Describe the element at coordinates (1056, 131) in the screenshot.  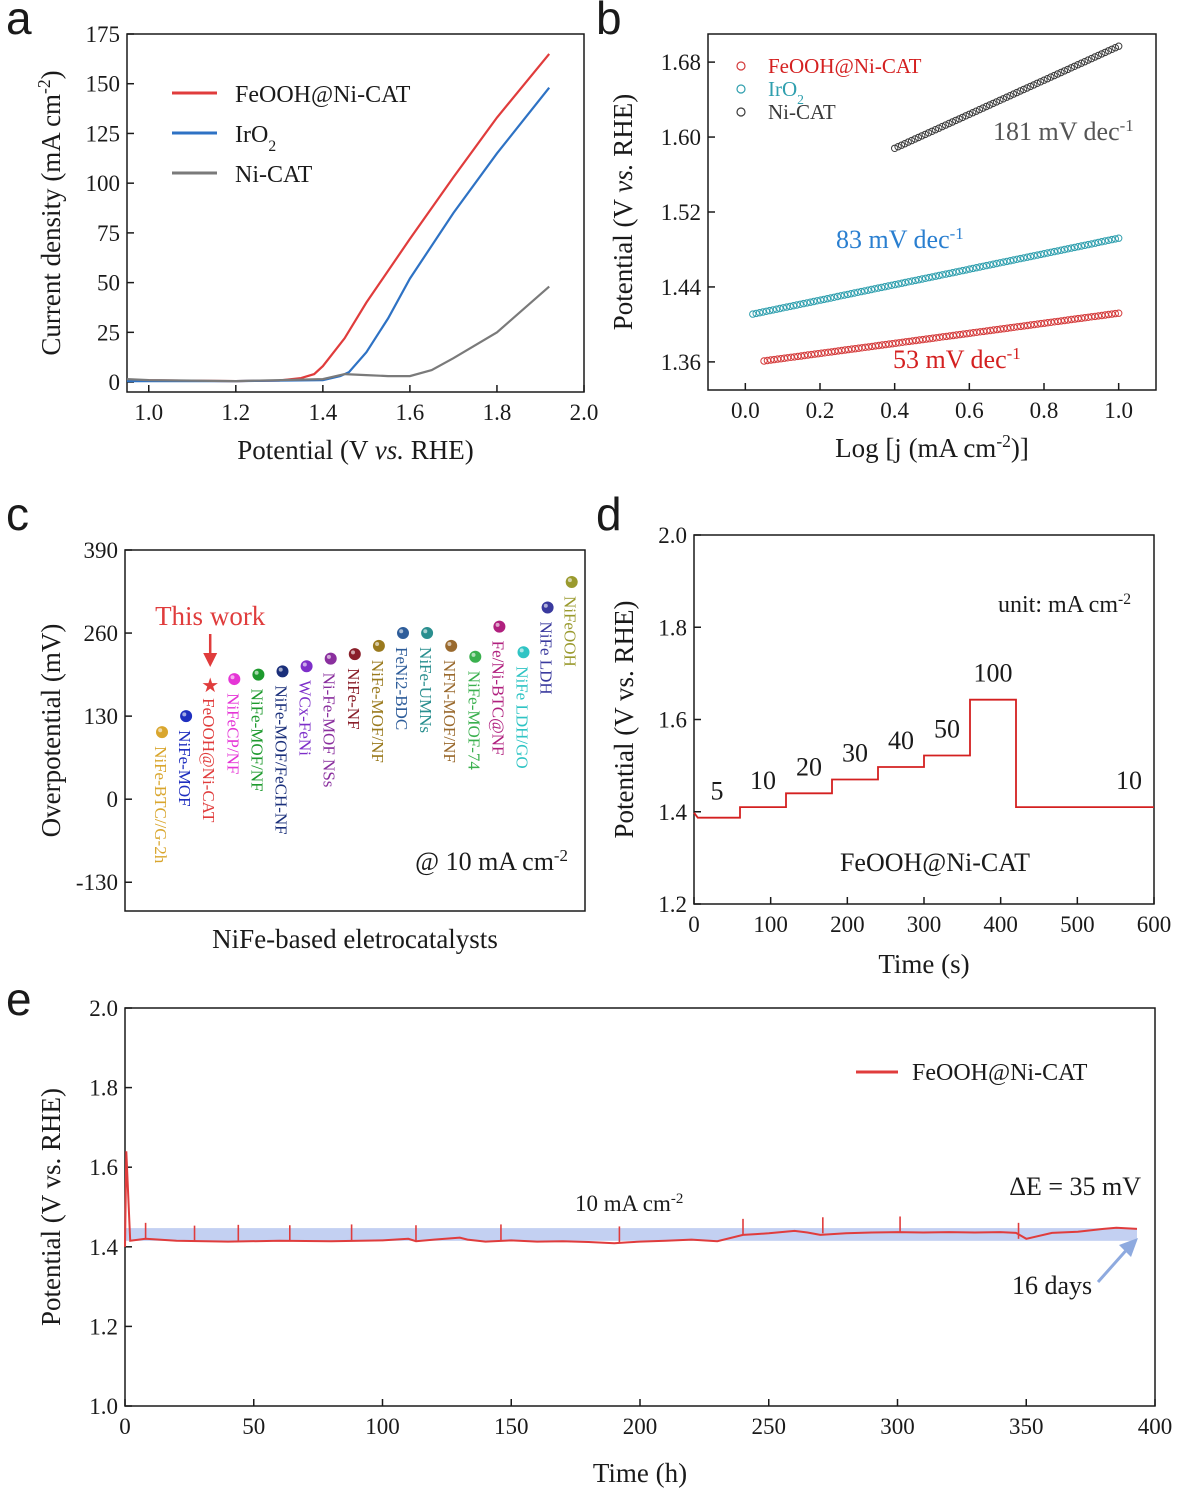
I see `tafel-slope-label-Ni-CAT-part: 181 mV dec` at that location.